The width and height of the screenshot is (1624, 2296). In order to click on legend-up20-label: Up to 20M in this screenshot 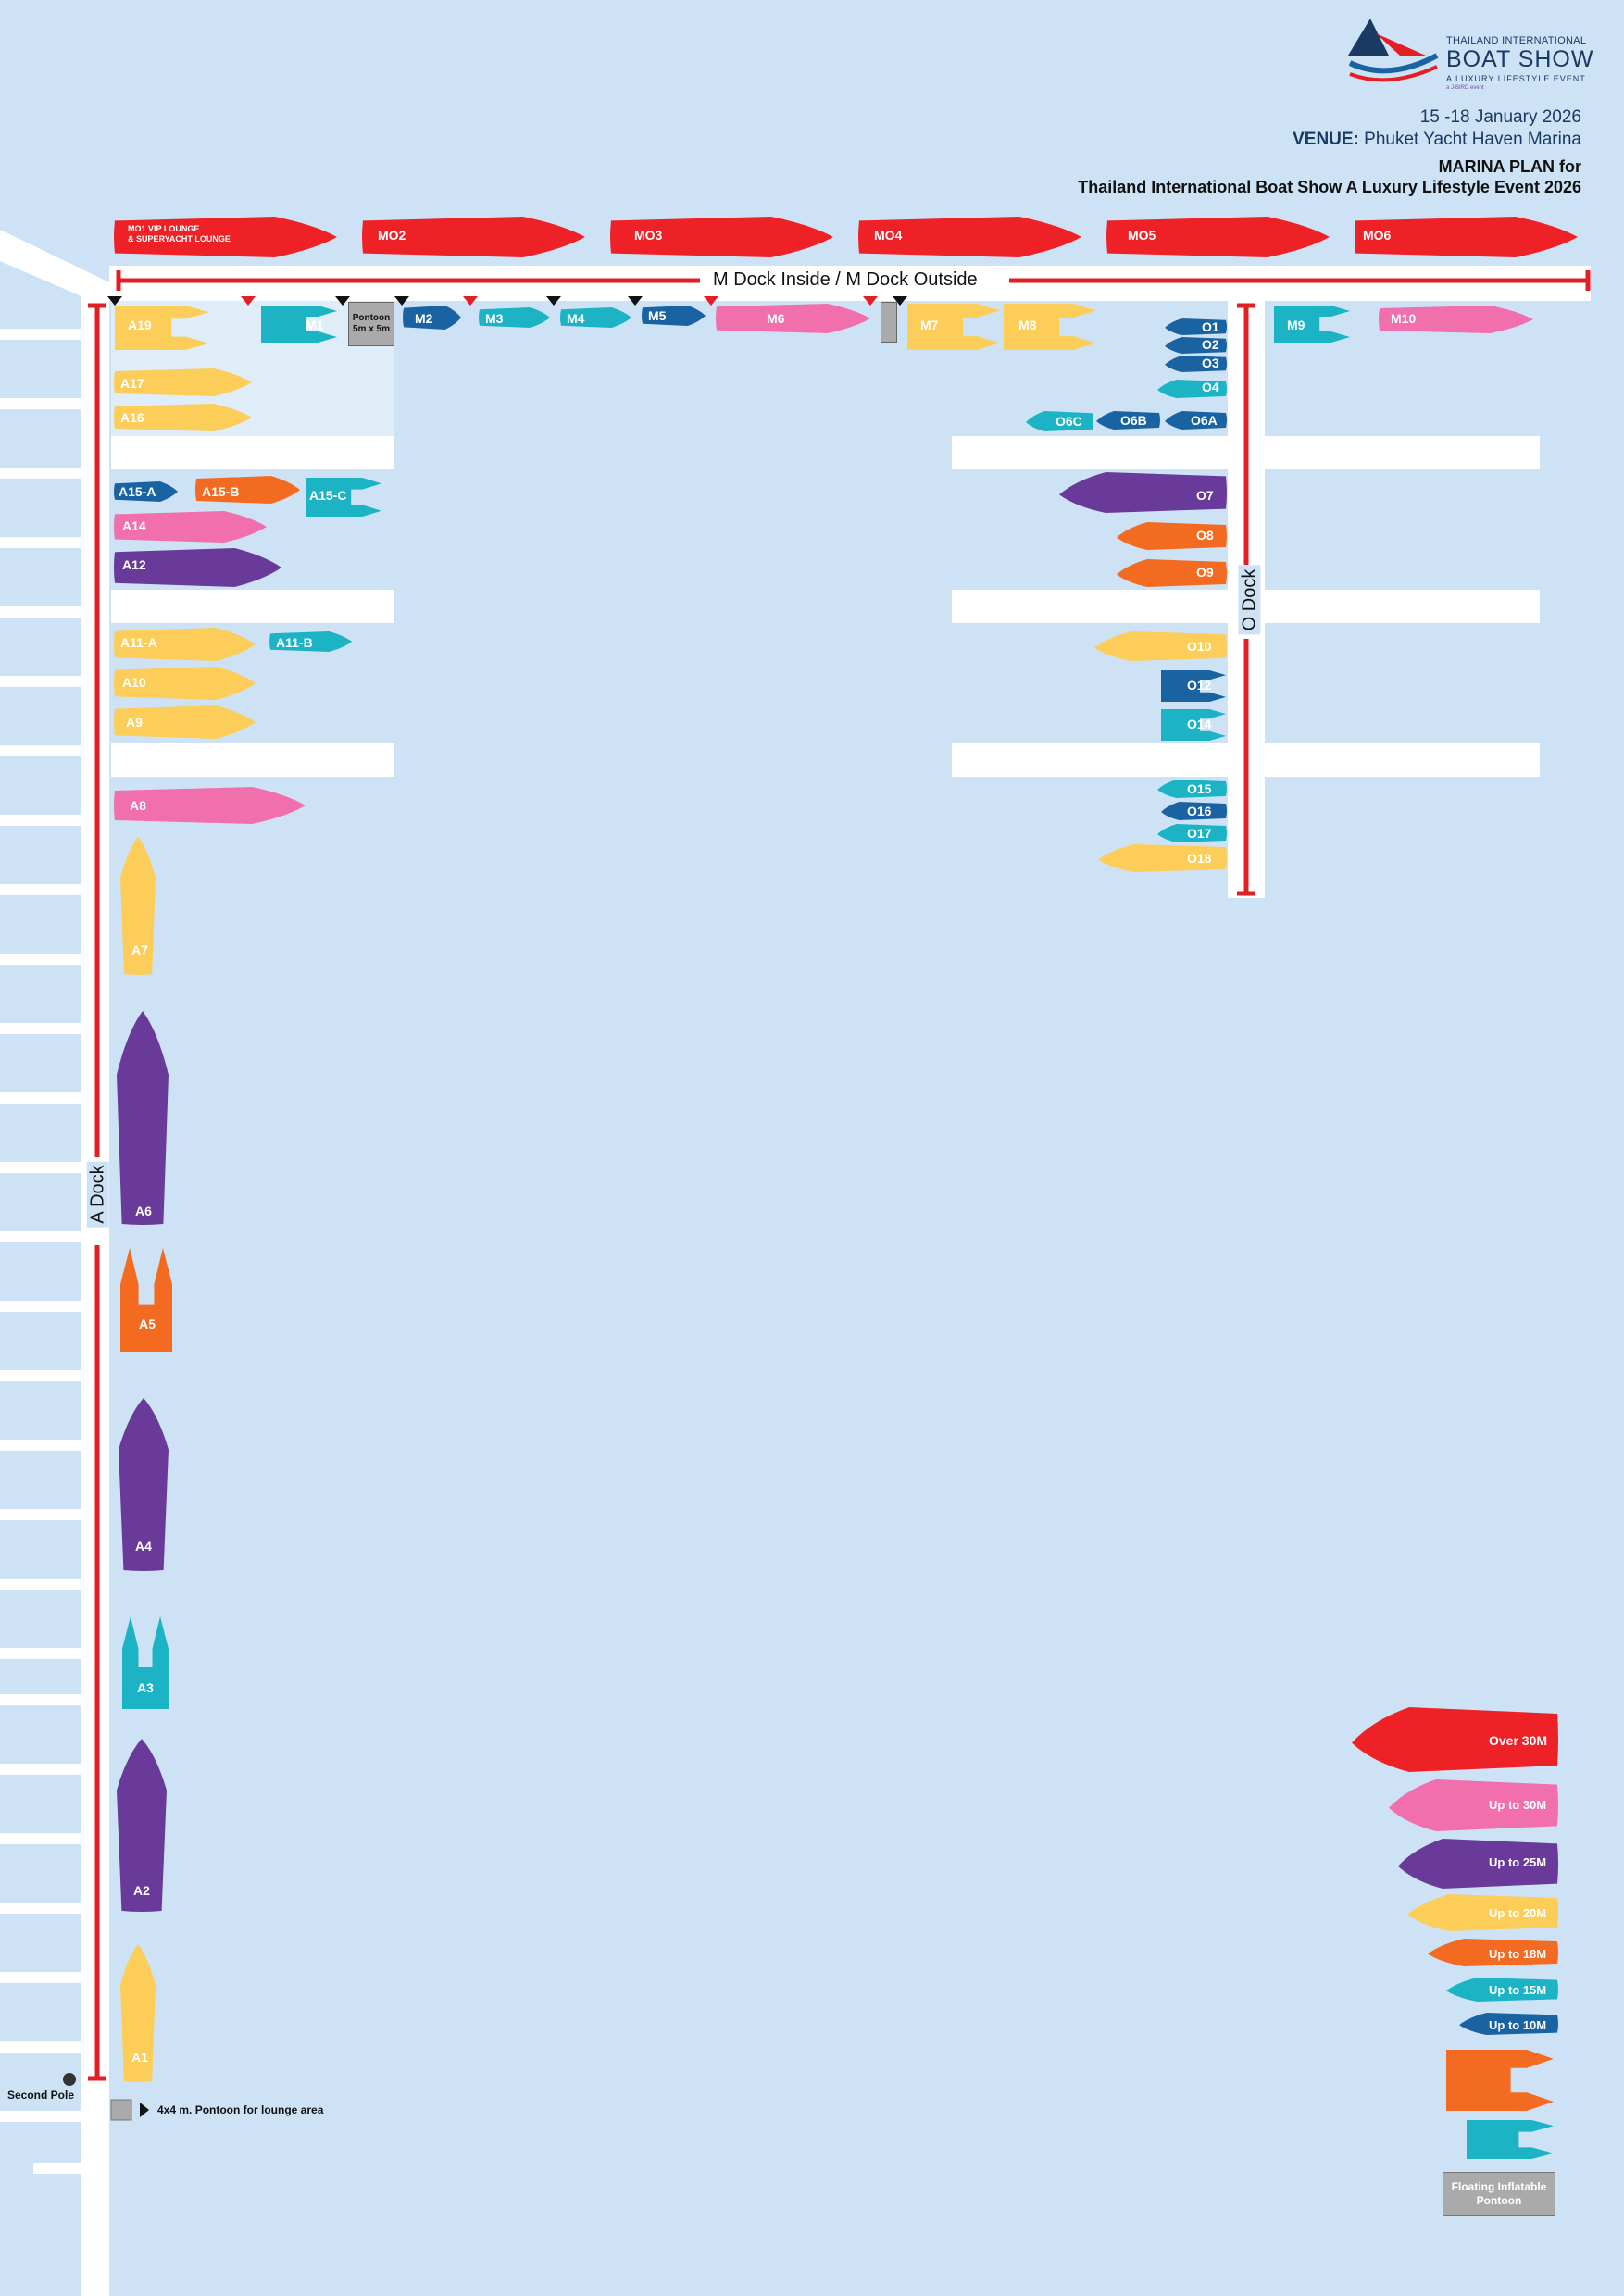, I will do `click(1518, 1913)`.